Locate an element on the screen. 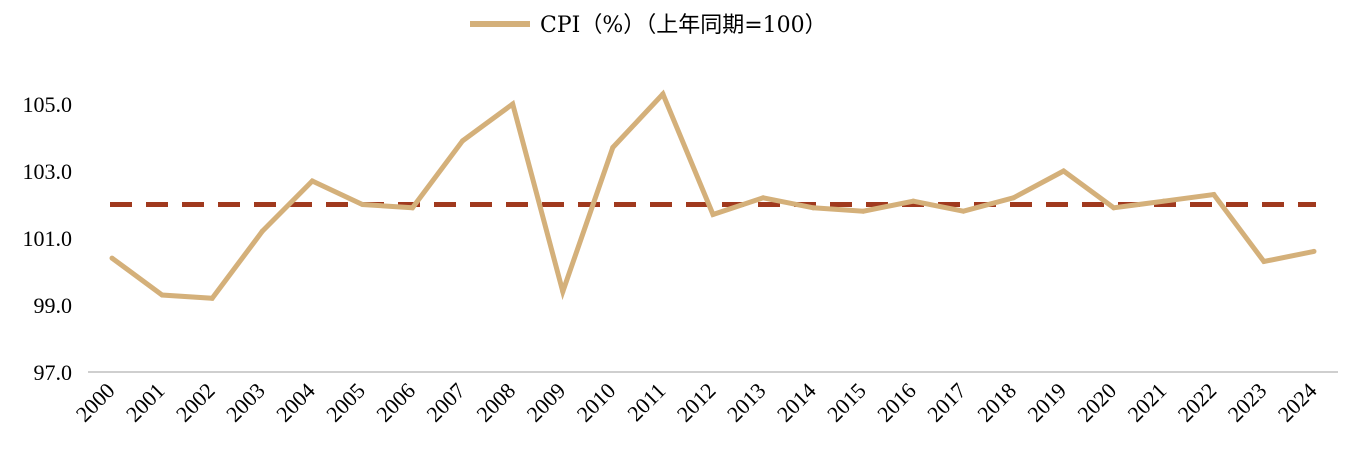  x-tick-label: 2005 is located at coordinates (345, 402).